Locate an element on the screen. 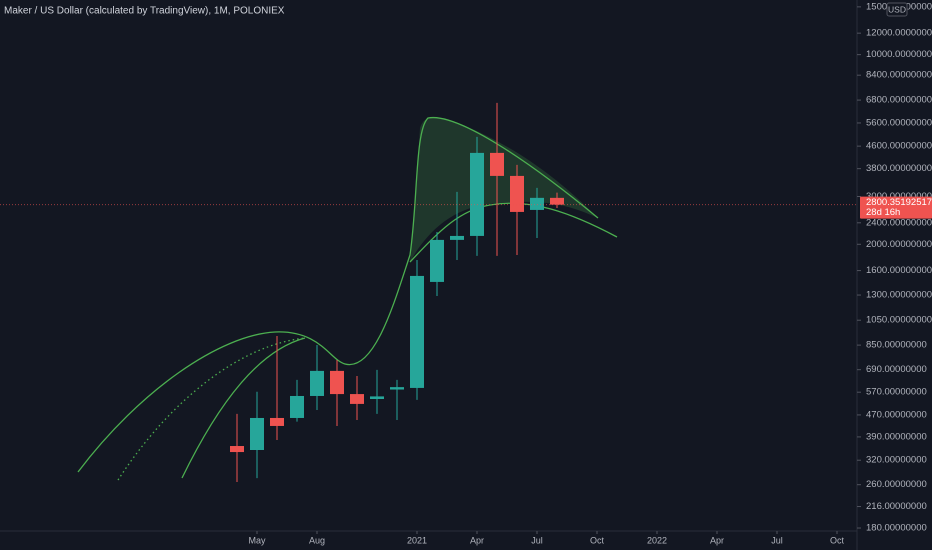 The image size is (932, 550). y-tick-label: 470.00000000 is located at coordinates (896, 414).